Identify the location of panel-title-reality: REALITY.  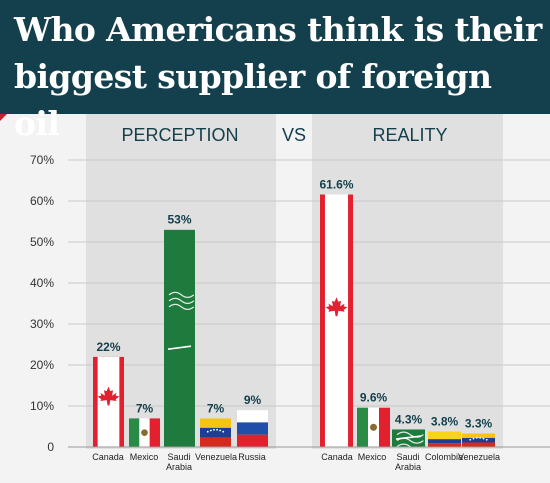
(409, 135).